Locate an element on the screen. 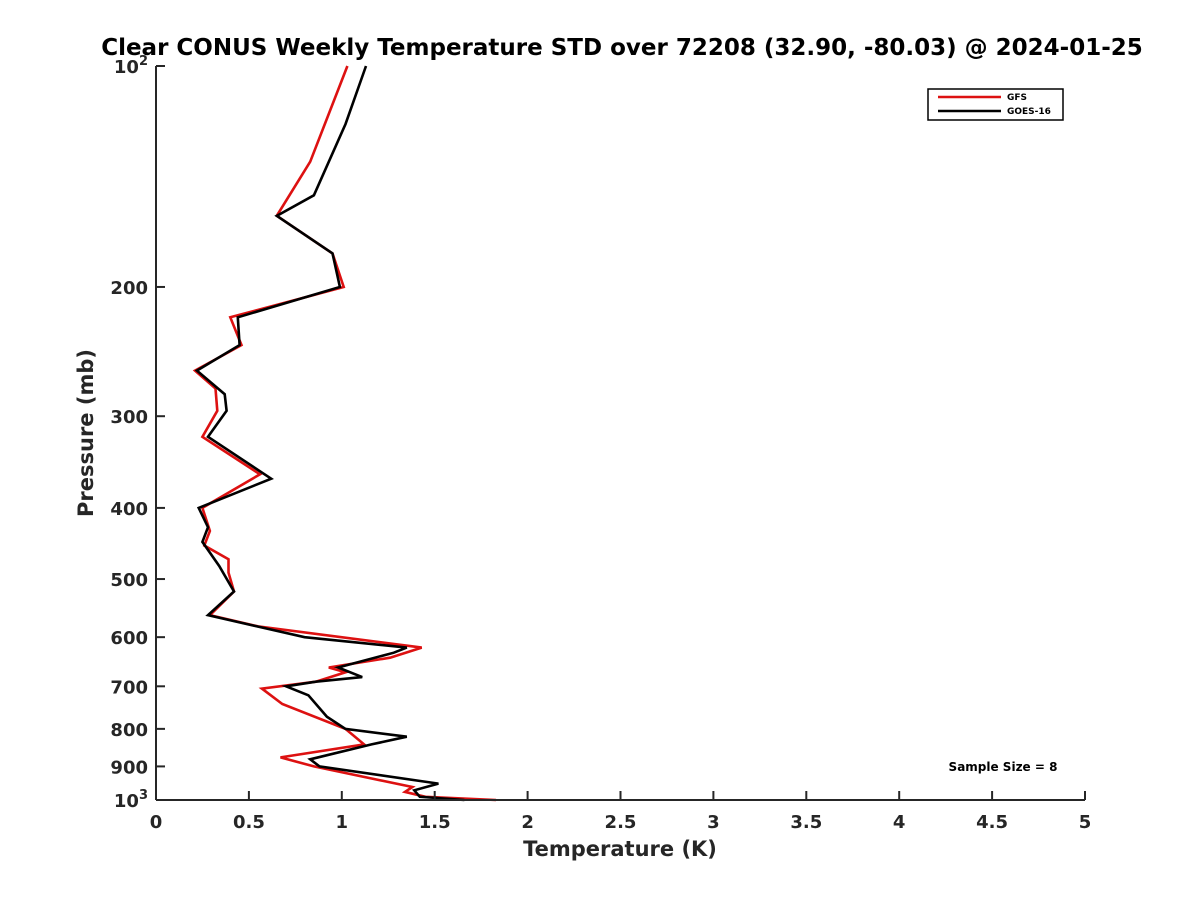  x-tick-label: 0 is located at coordinates (156, 822).